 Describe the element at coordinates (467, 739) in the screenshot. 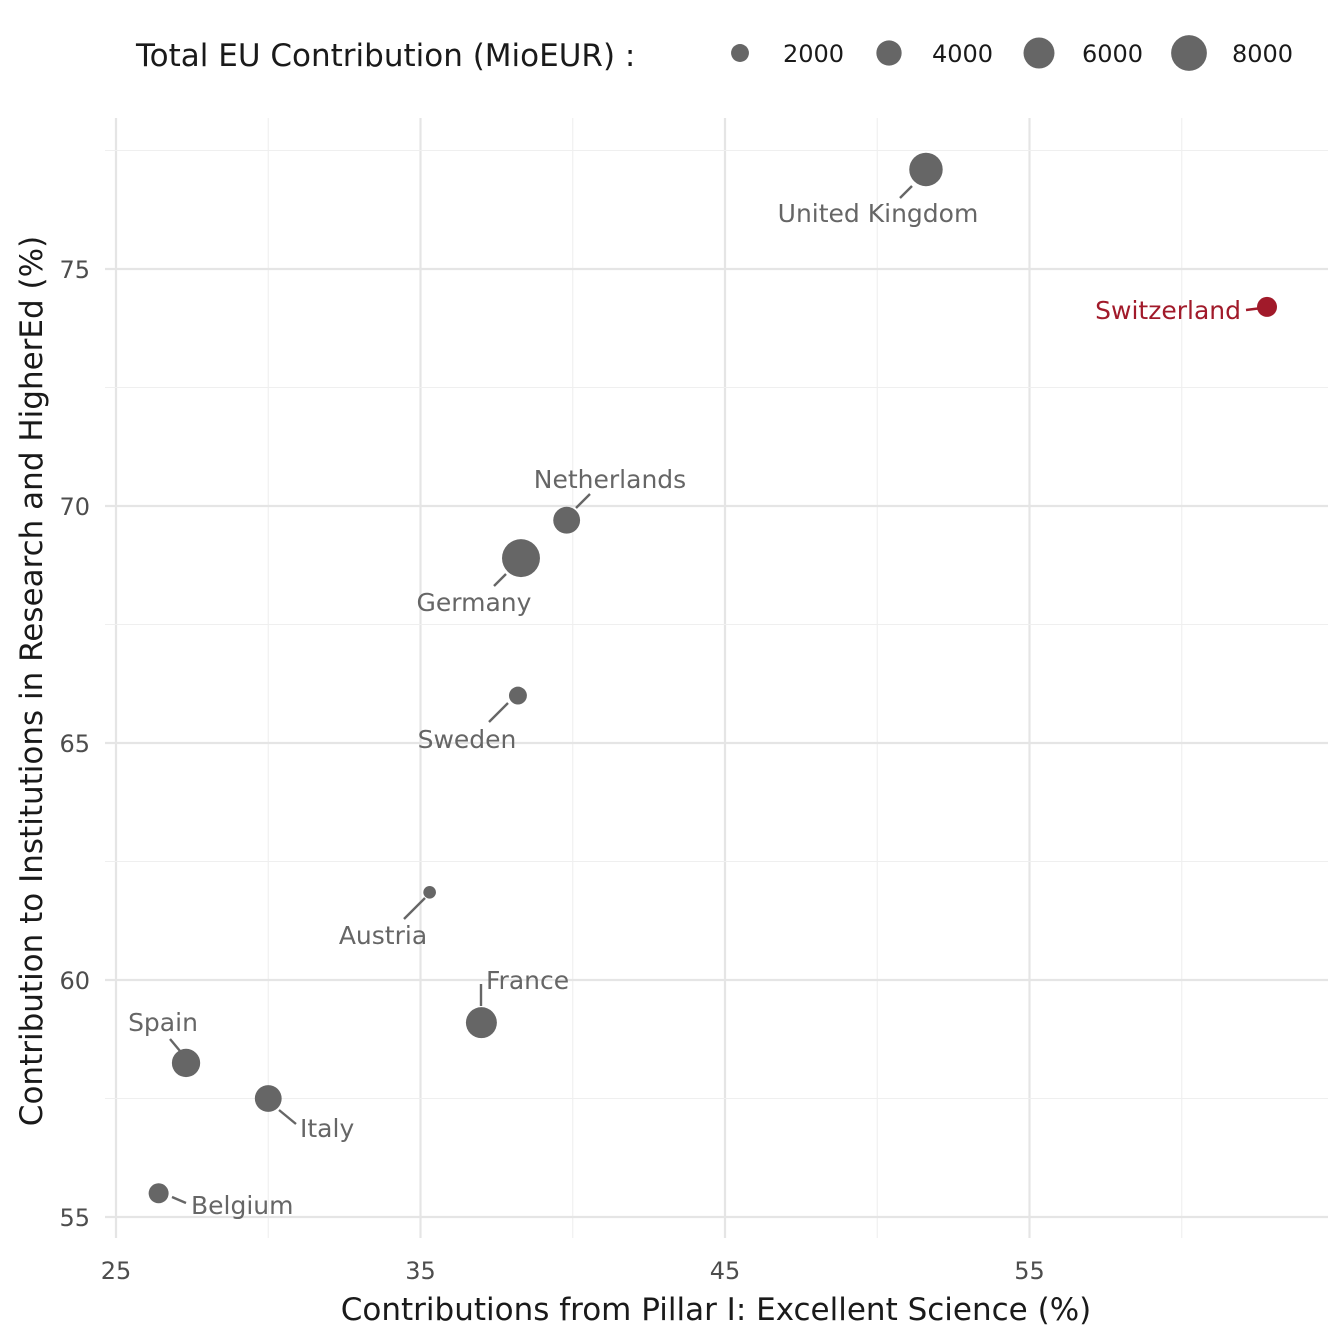

I see `point-label: Sweden` at that location.